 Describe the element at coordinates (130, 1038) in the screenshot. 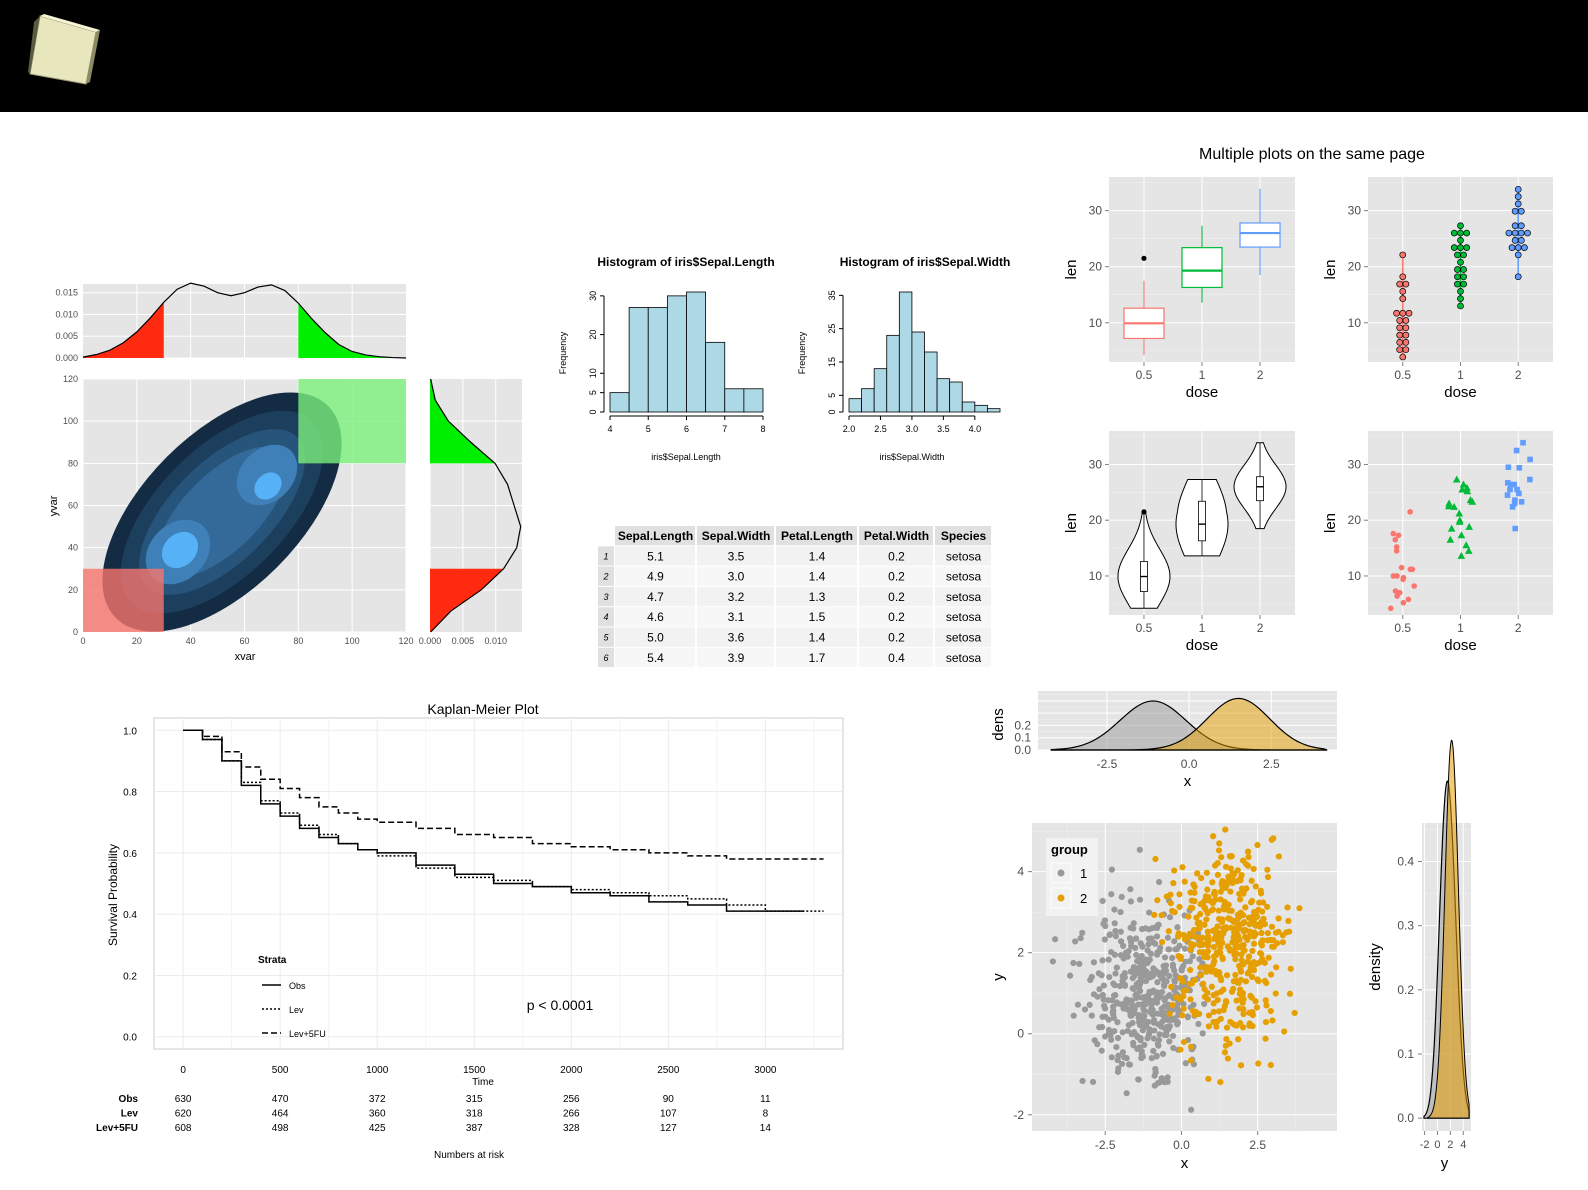

I see `y-tick-label: 0.0` at that location.